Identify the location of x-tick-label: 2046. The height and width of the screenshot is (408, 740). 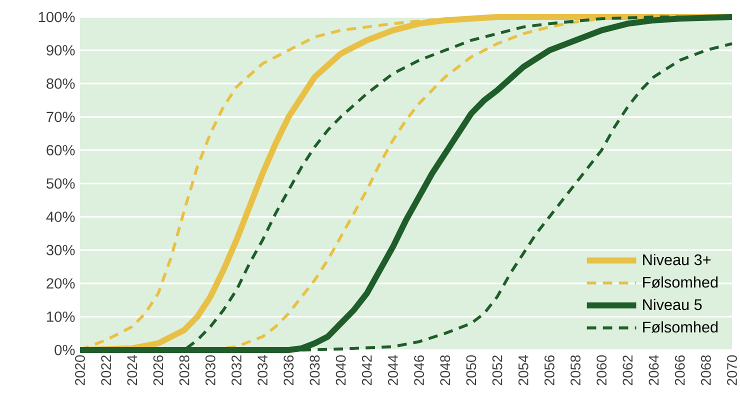
(419, 370).